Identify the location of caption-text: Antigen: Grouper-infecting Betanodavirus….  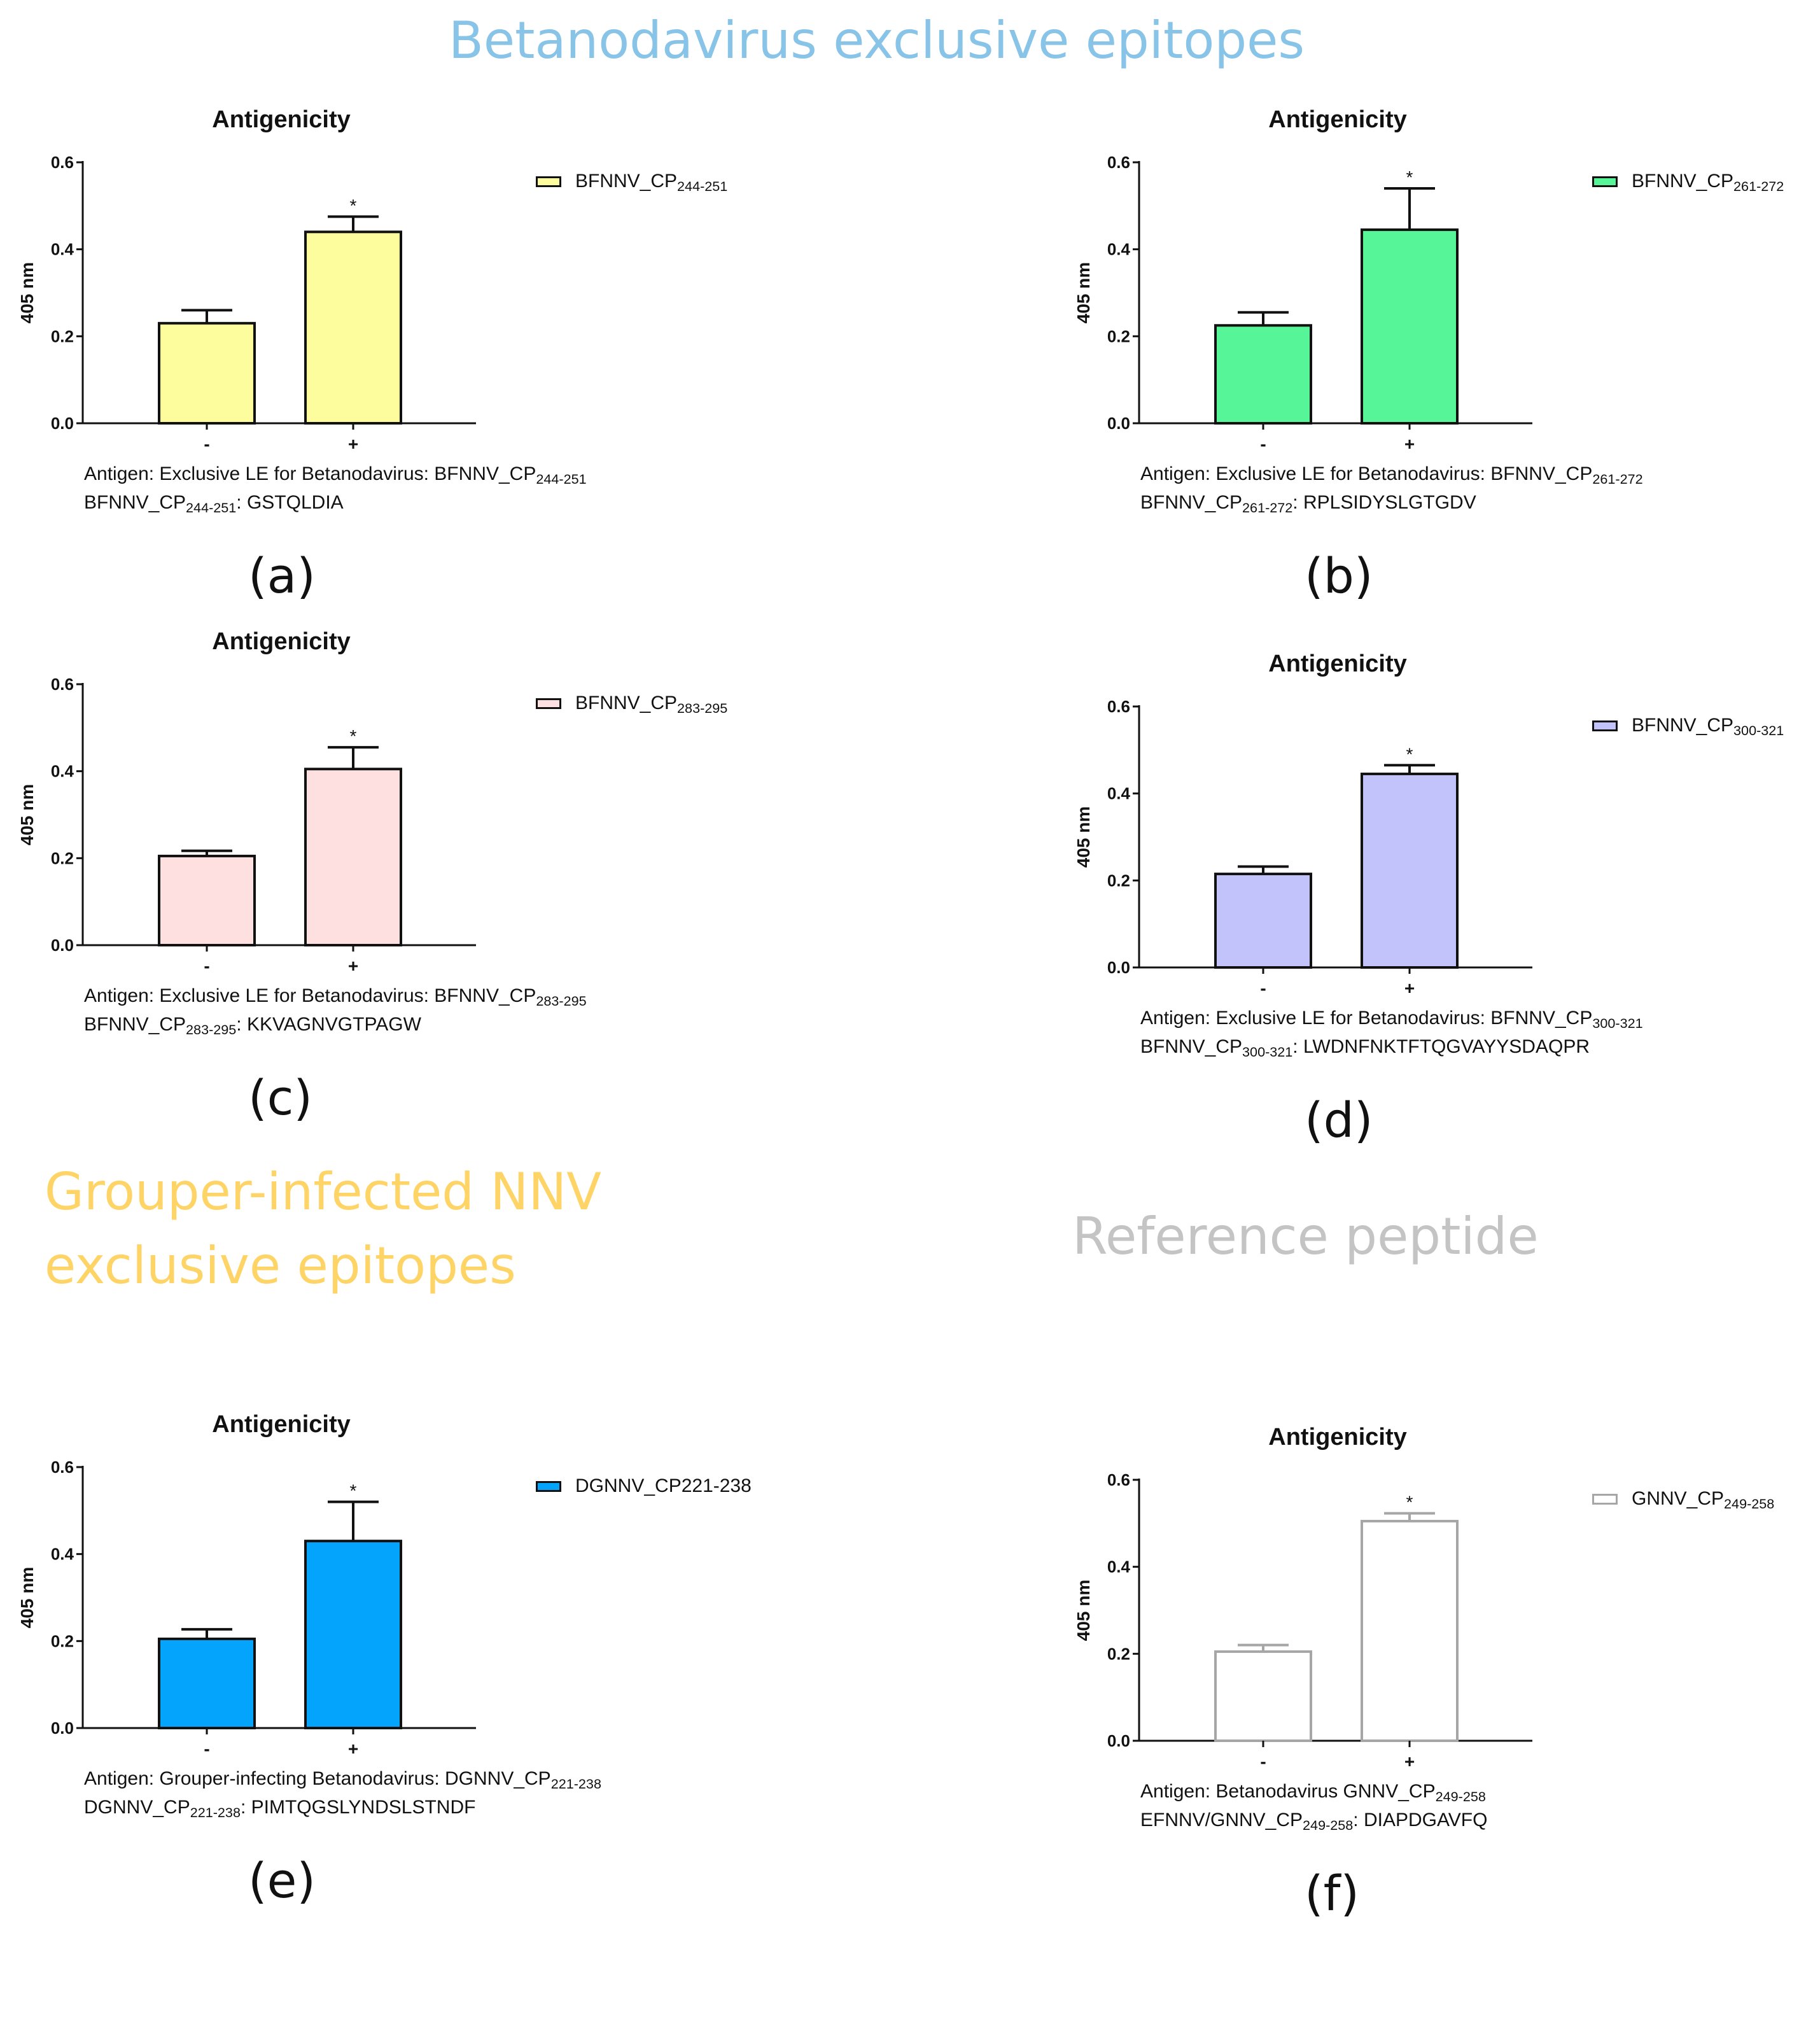
(317, 1778).